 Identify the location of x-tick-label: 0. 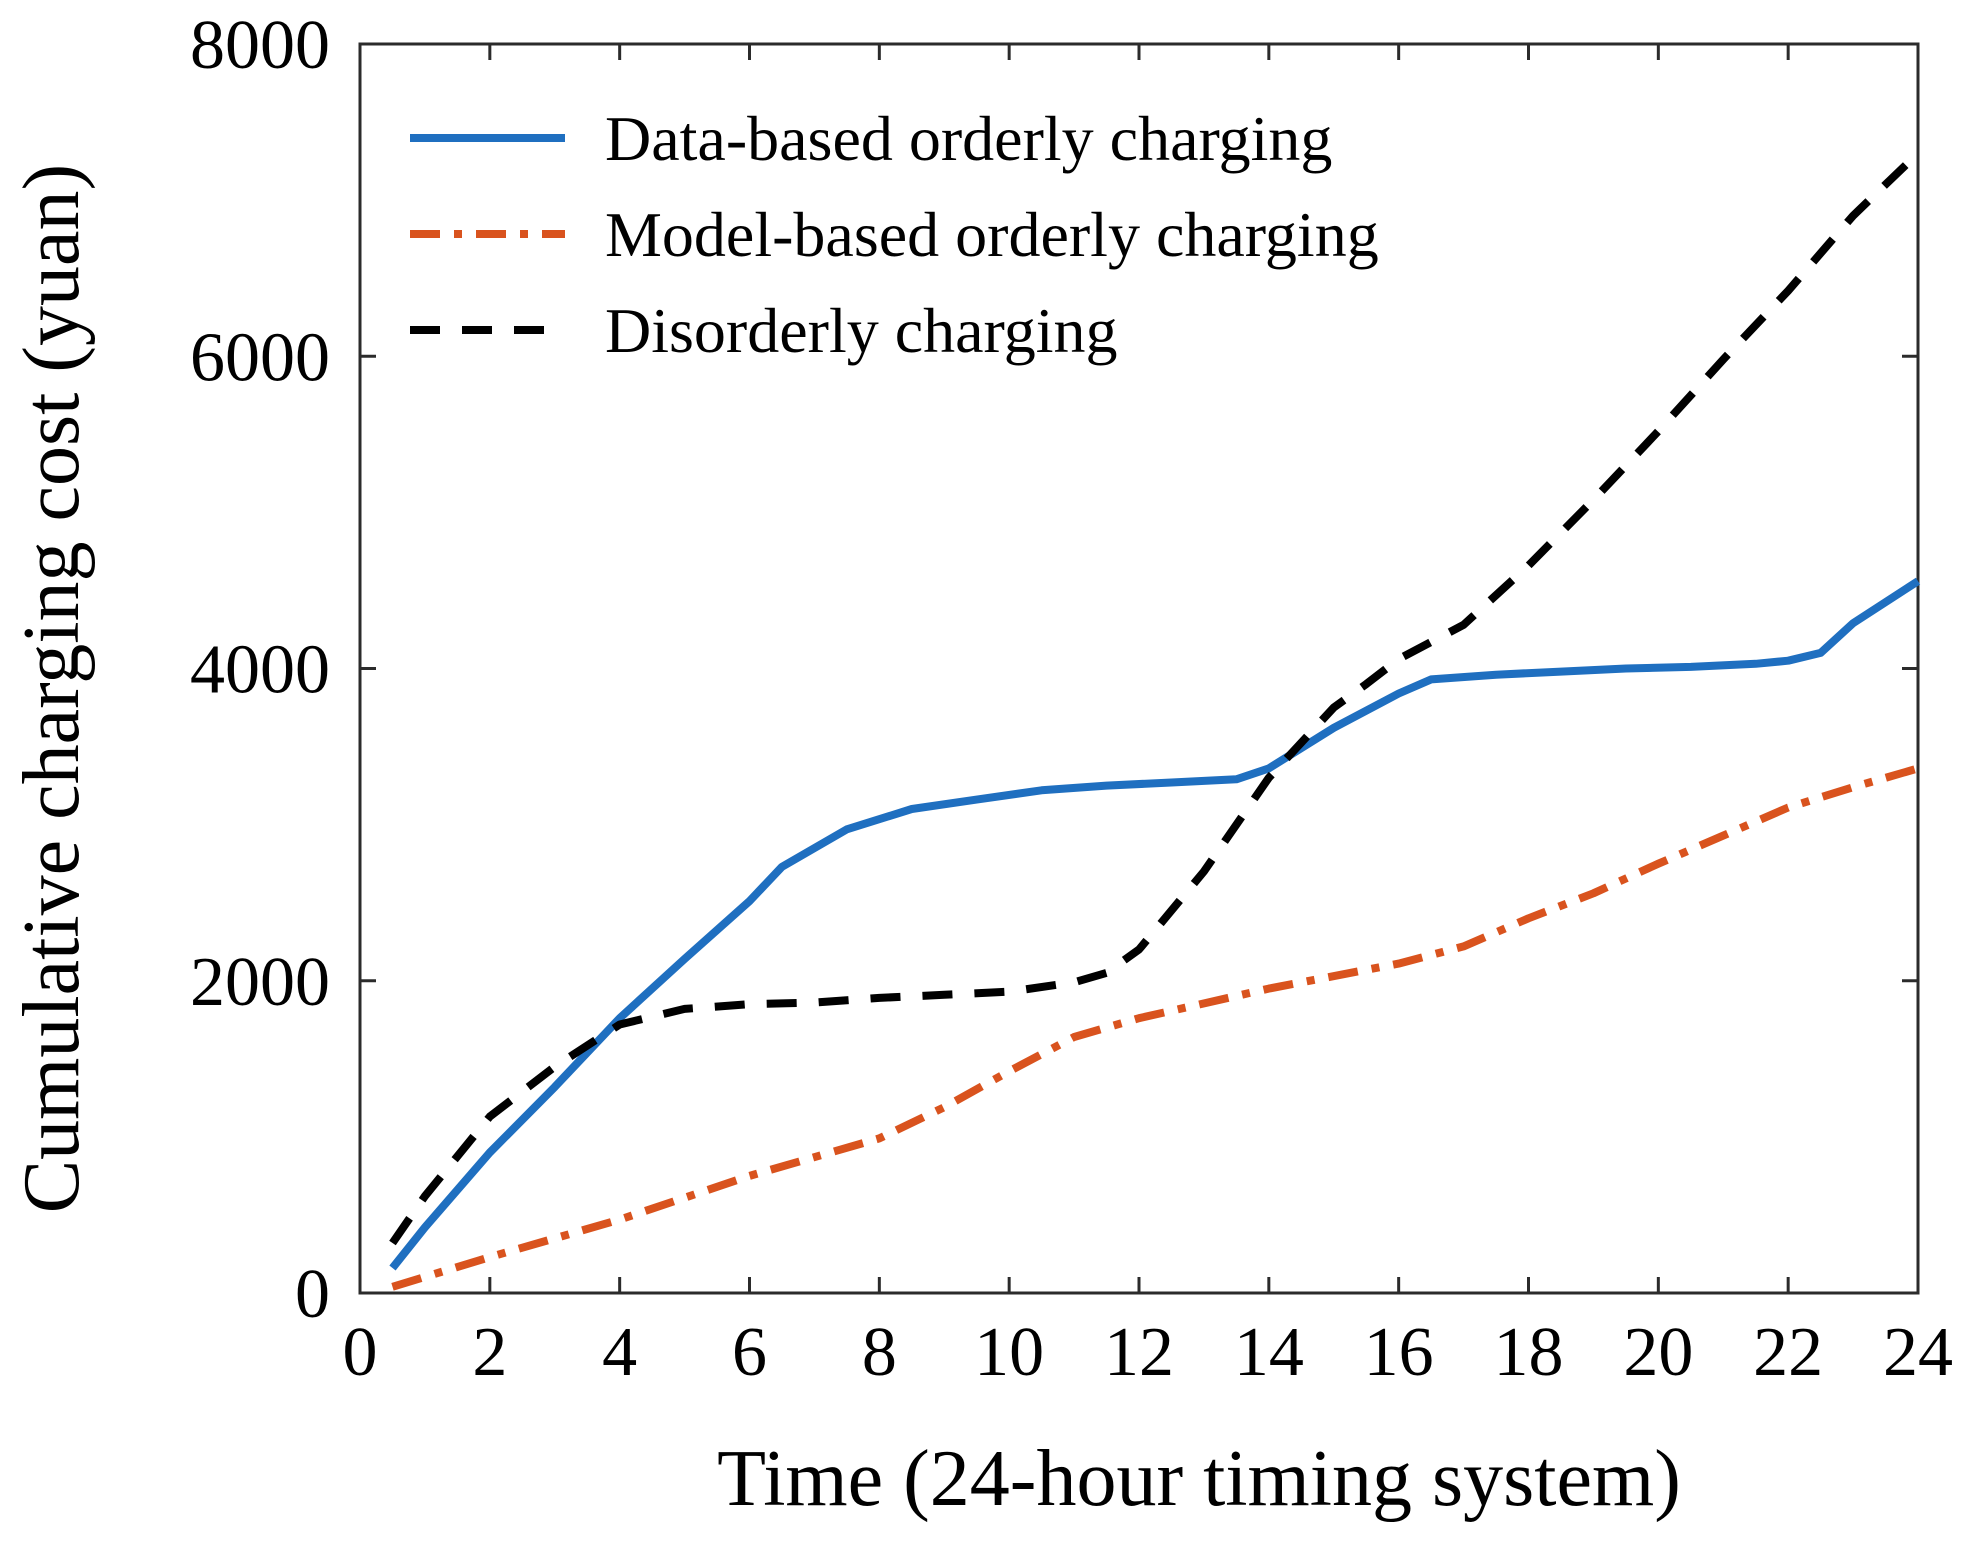
(360, 1352).